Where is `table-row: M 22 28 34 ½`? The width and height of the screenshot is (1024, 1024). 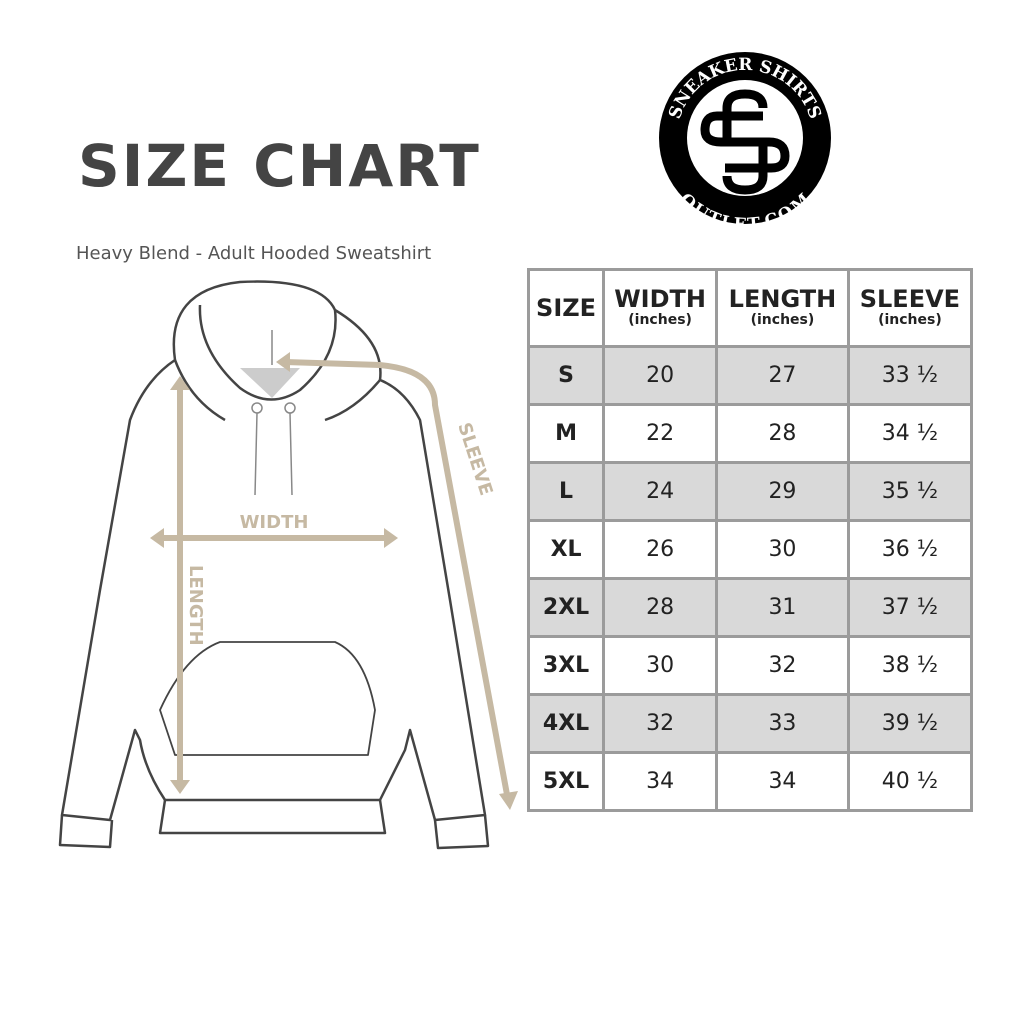 table-row: M 22 28 34 ½ is located at coordinates (750, 433).